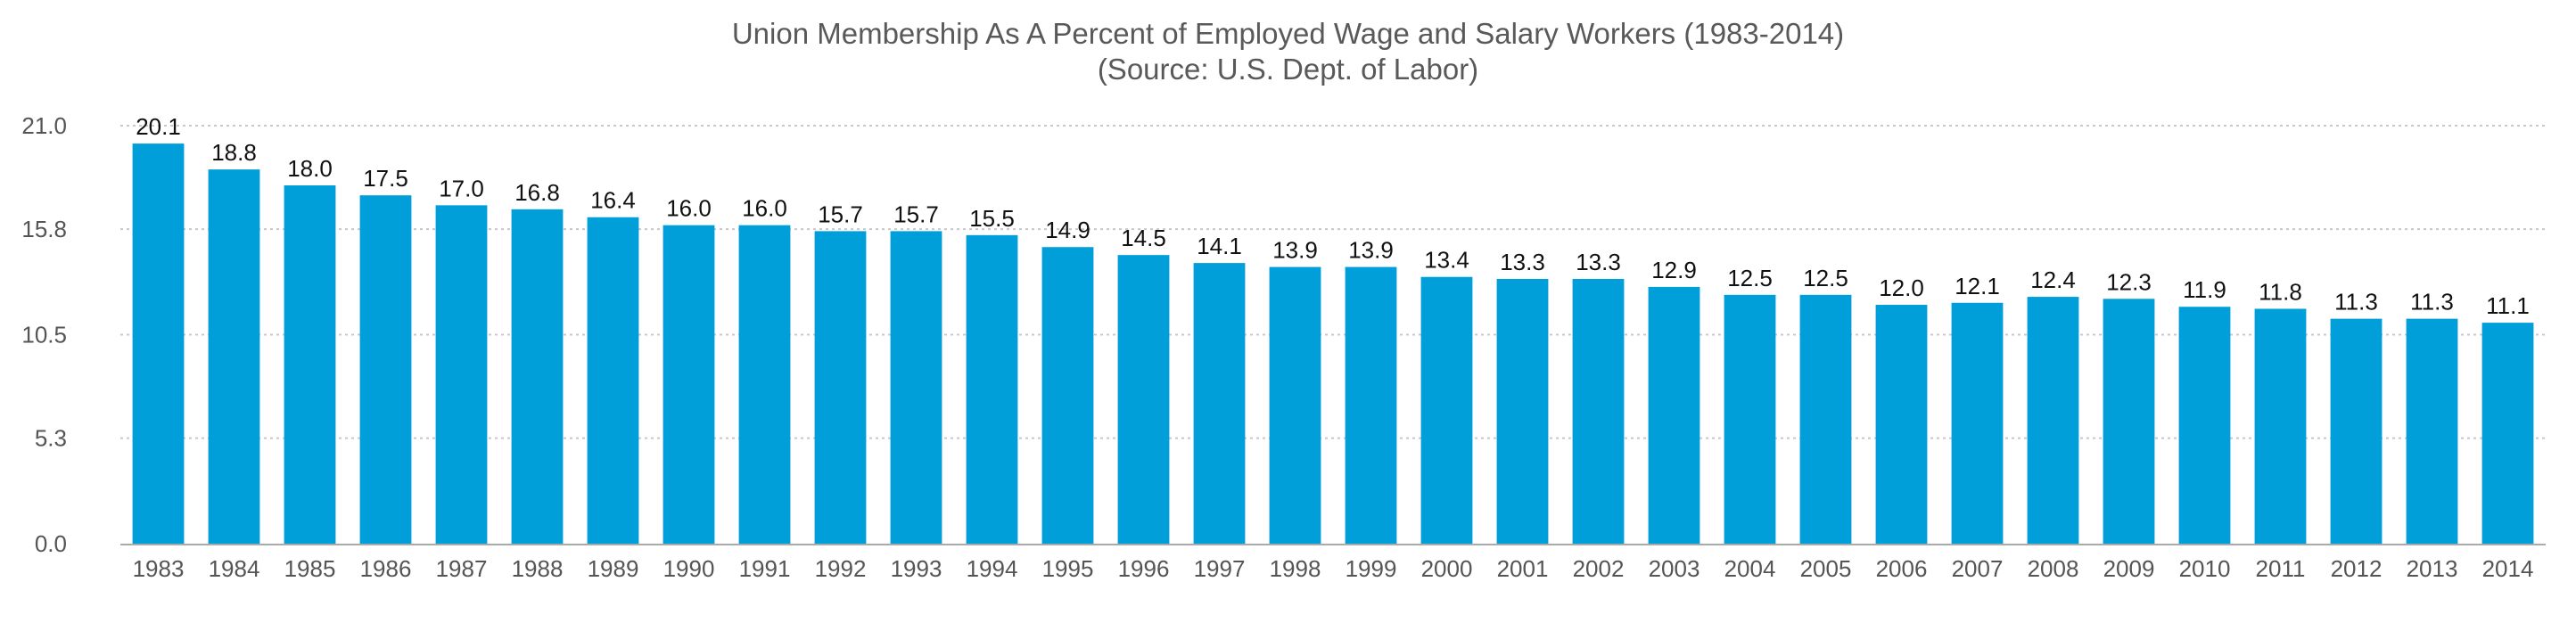 The width and height of the screenshot is (2576, 631). Describe the element at coordinates (1144, 568) in the screenshot. I see `x-tick-label: 1996` at that location.